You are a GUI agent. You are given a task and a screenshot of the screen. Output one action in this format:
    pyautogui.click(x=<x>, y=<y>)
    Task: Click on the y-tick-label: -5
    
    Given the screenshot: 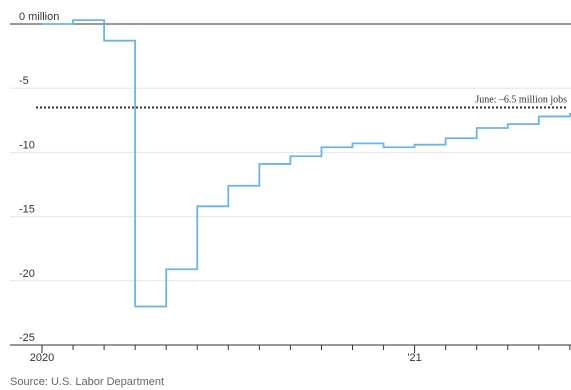 What is the action you would take?
    pyautogui.click(x=24, y=81)
    